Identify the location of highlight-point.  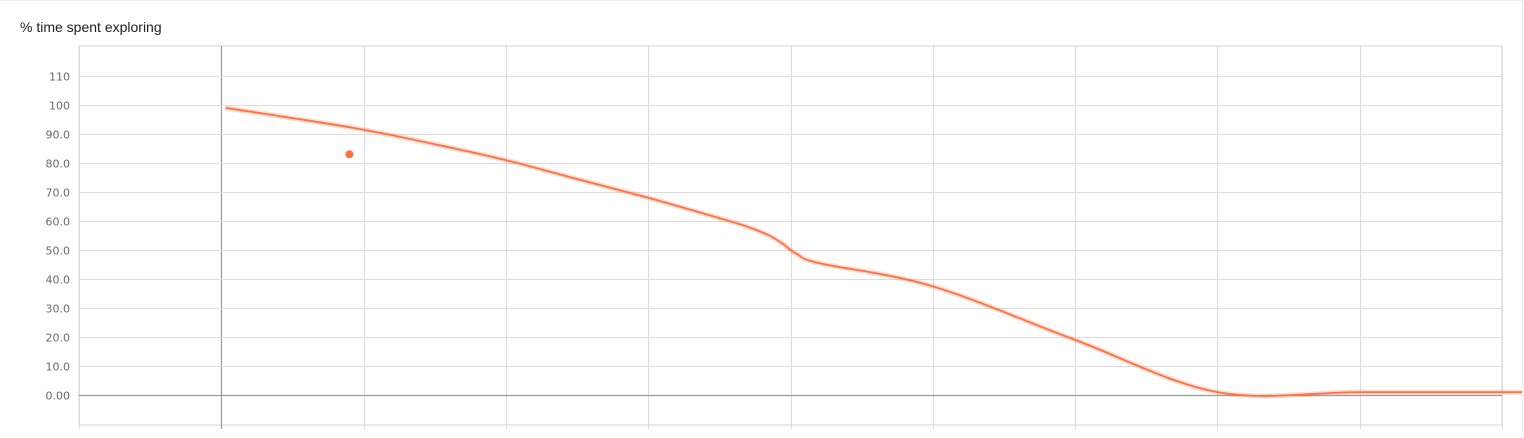
(349, 154).